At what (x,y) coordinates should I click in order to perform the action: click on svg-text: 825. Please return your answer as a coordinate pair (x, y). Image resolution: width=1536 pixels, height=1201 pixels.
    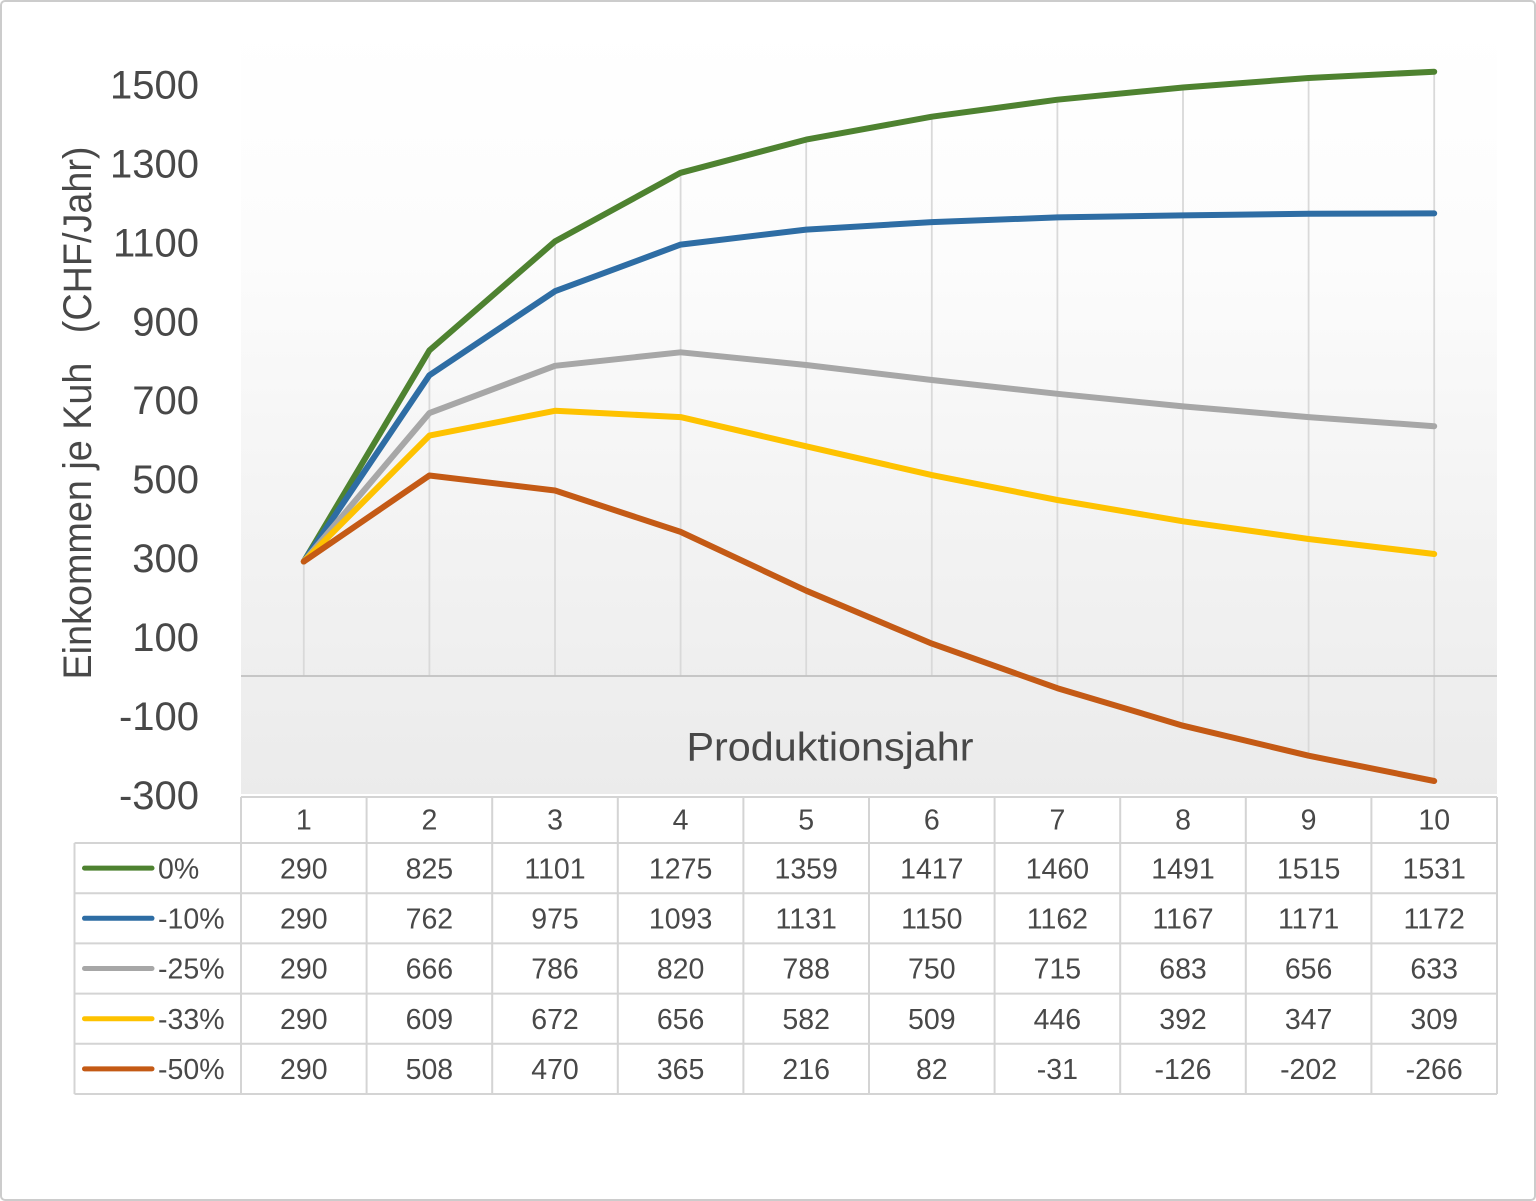
    Looking at the image, I should click on (430, 869).